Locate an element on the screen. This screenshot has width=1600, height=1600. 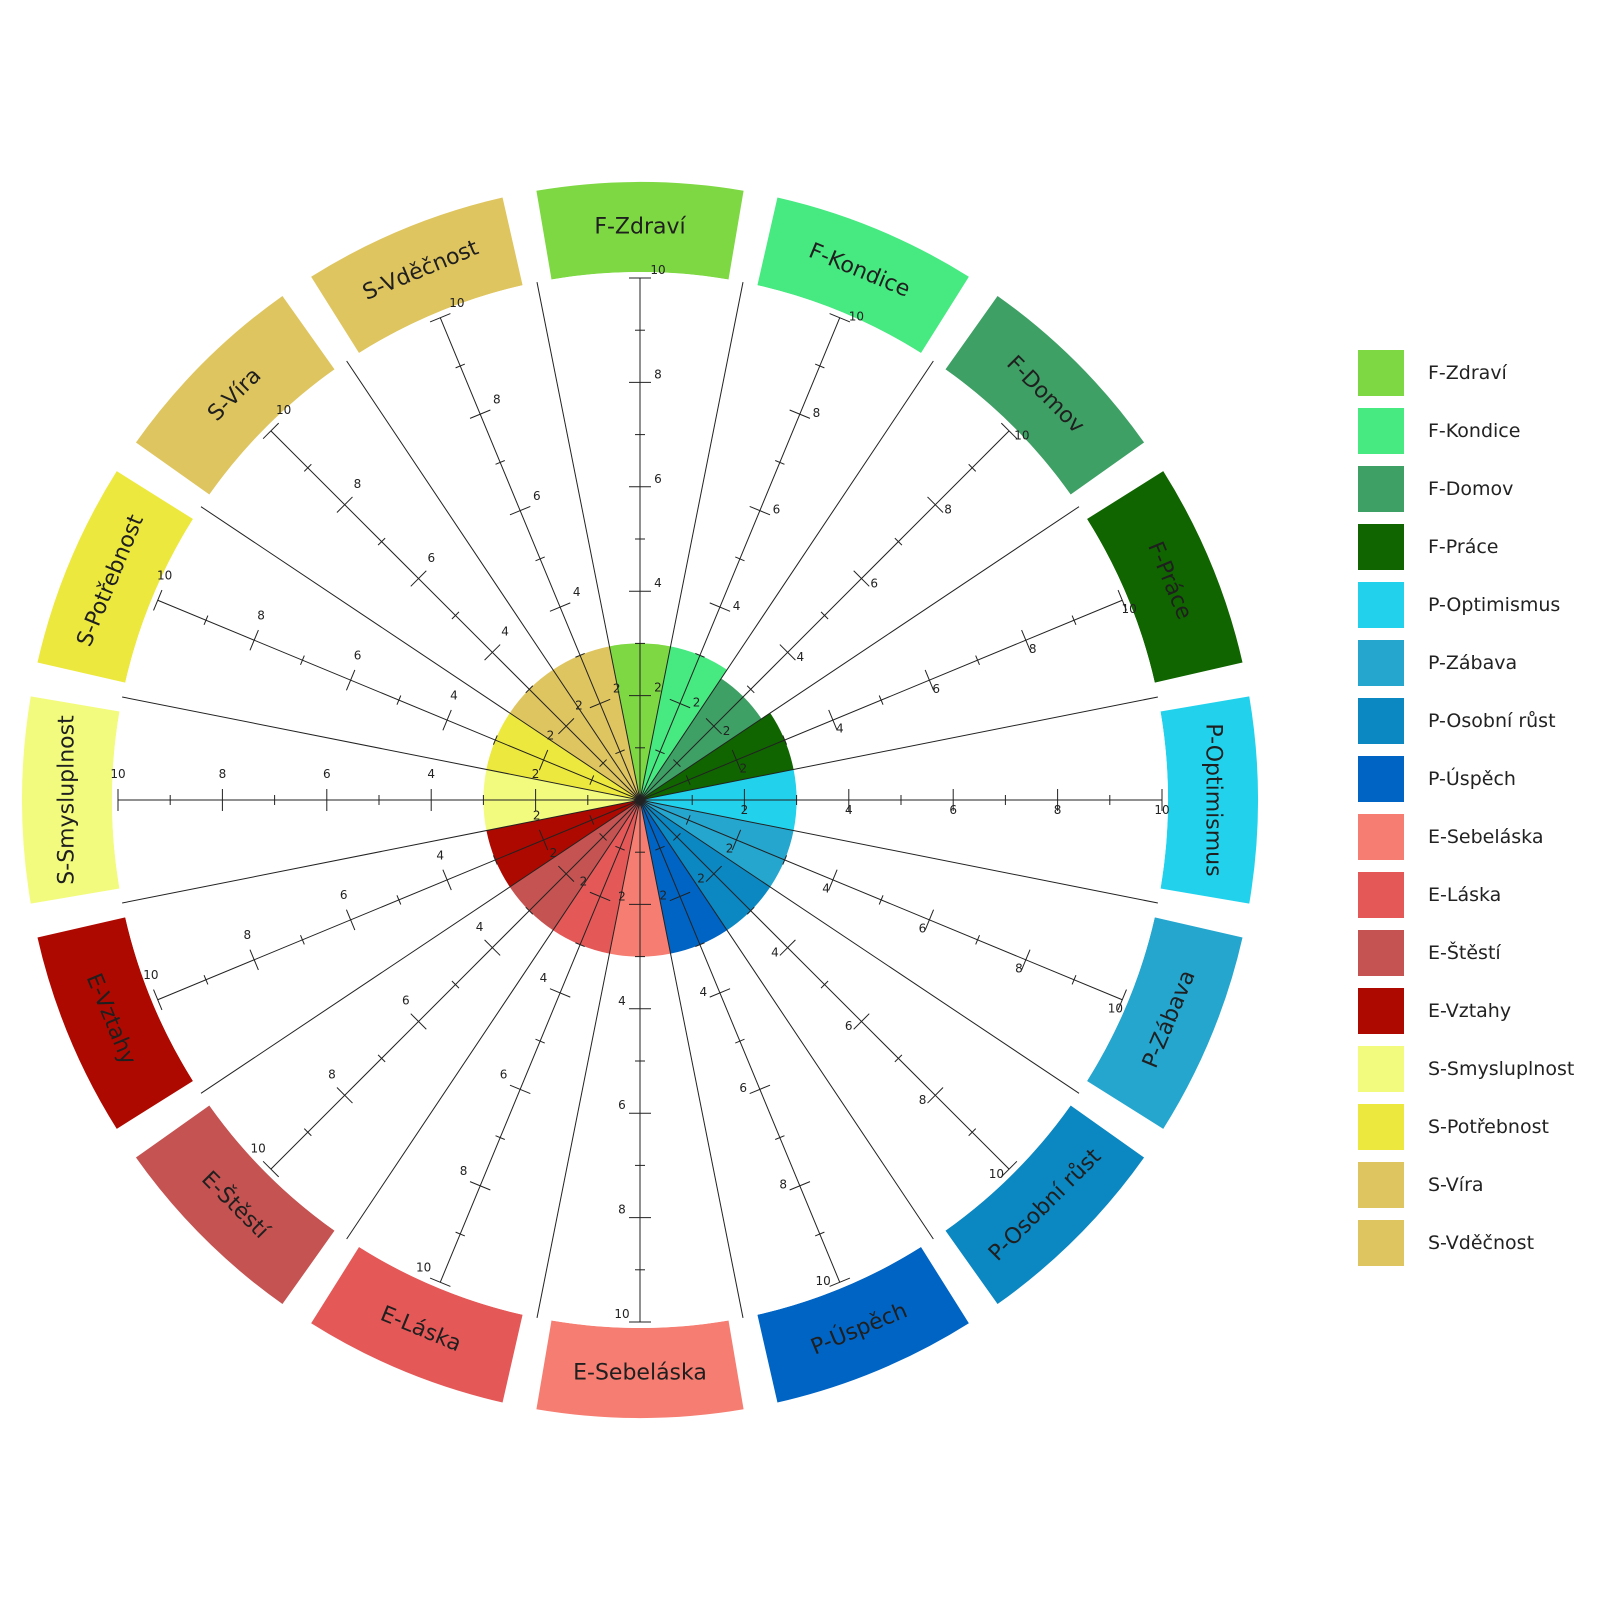
axis-f-domov: 2 4 6 8 10 is located at coordinates (834, 611).